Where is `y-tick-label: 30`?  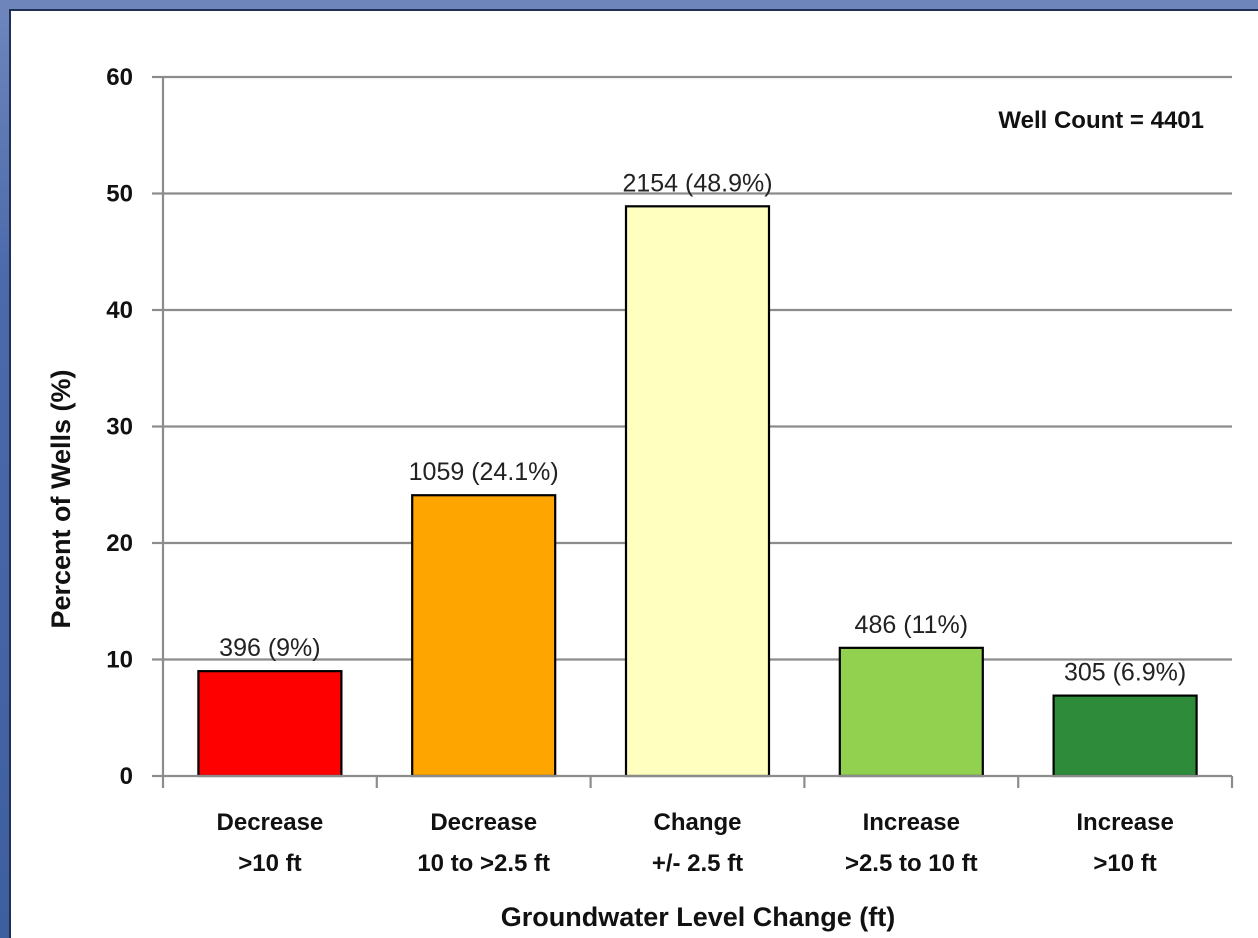 y-tick-label: 30 is located at coordinates (119, 427).